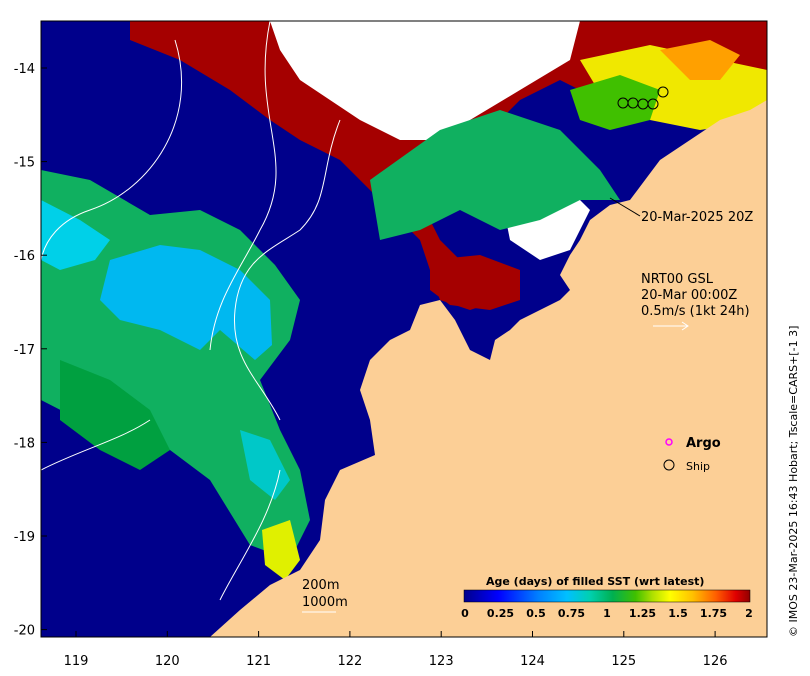  Describe the element at coordinates (325, 602) in the screenshot. I see `isobath-1000-label: 1000m` at that location.